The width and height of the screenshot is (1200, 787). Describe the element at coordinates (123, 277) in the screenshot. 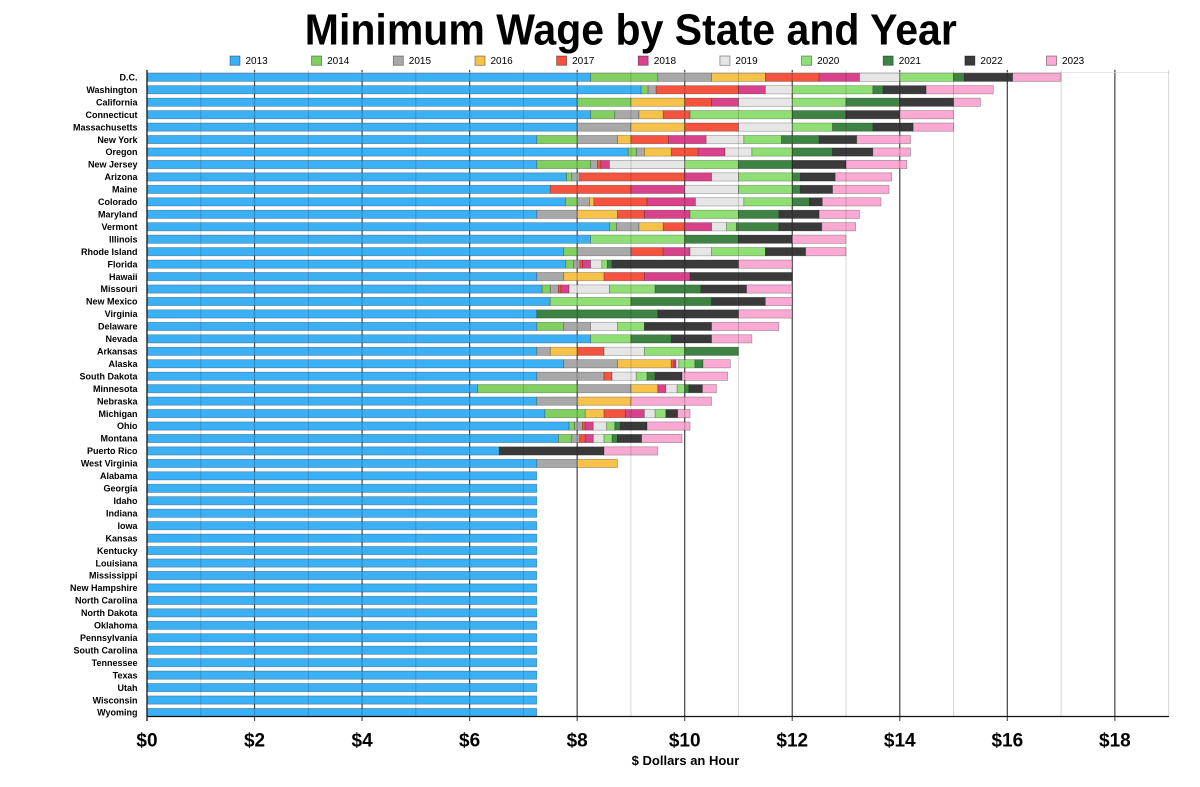

I see `svg-text: Hawaii` at that location.